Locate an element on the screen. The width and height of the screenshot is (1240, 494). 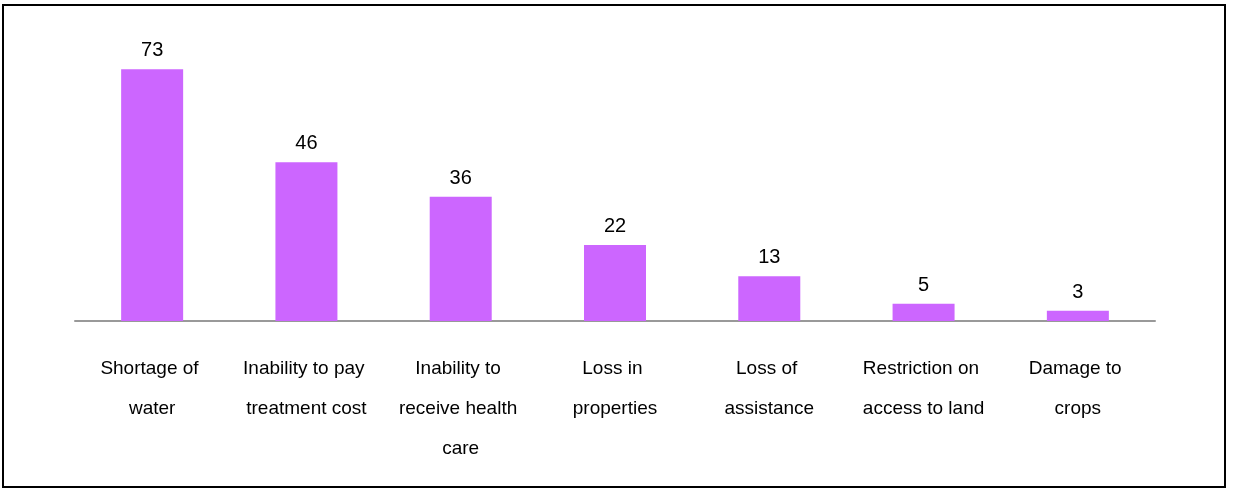
x-tick-label: Damage to crops is located at coordinates (1077, 387).